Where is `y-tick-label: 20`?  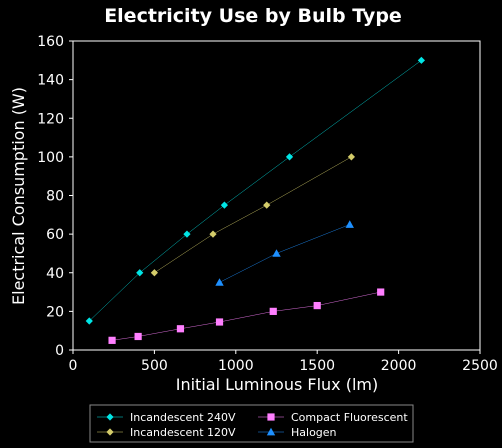 y-tick-label: 20 is located at coordinates (55, 312).